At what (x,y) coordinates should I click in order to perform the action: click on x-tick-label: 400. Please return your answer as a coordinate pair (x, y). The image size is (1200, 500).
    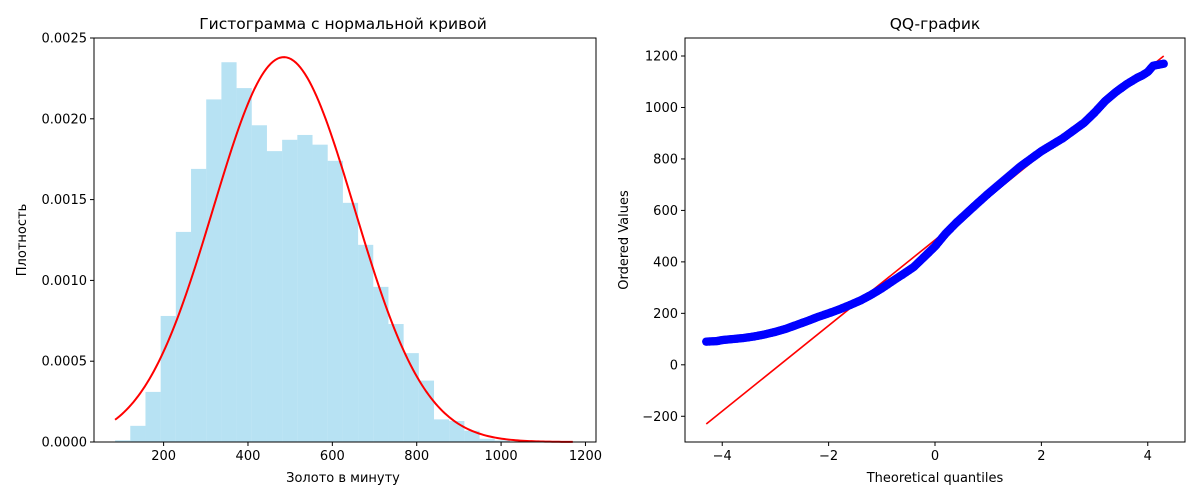
    Looking at the image, I should click on (248, 456).